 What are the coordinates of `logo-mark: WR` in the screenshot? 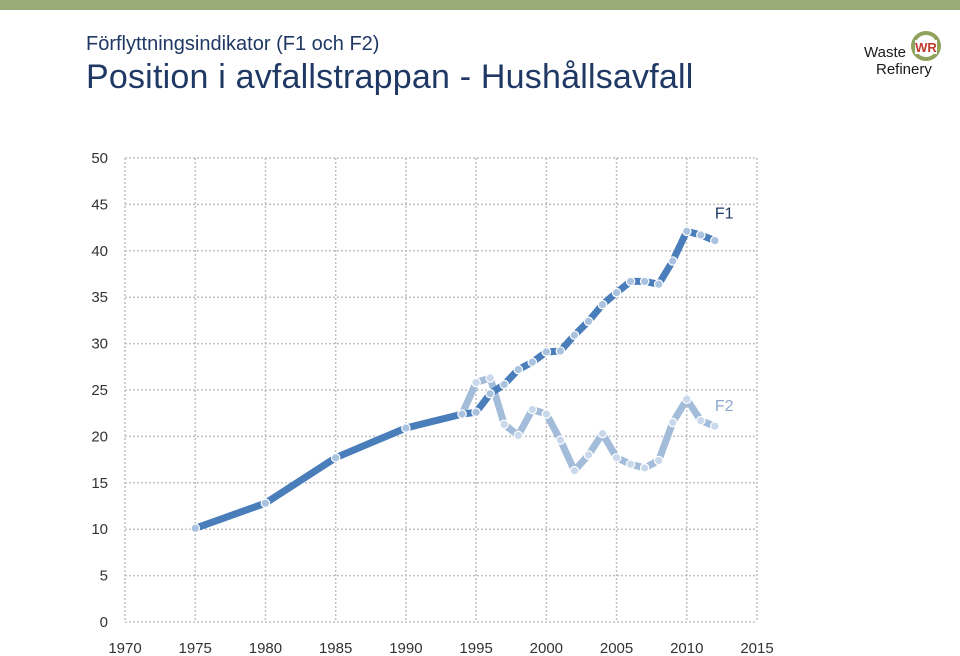 It's located at (926, 47).